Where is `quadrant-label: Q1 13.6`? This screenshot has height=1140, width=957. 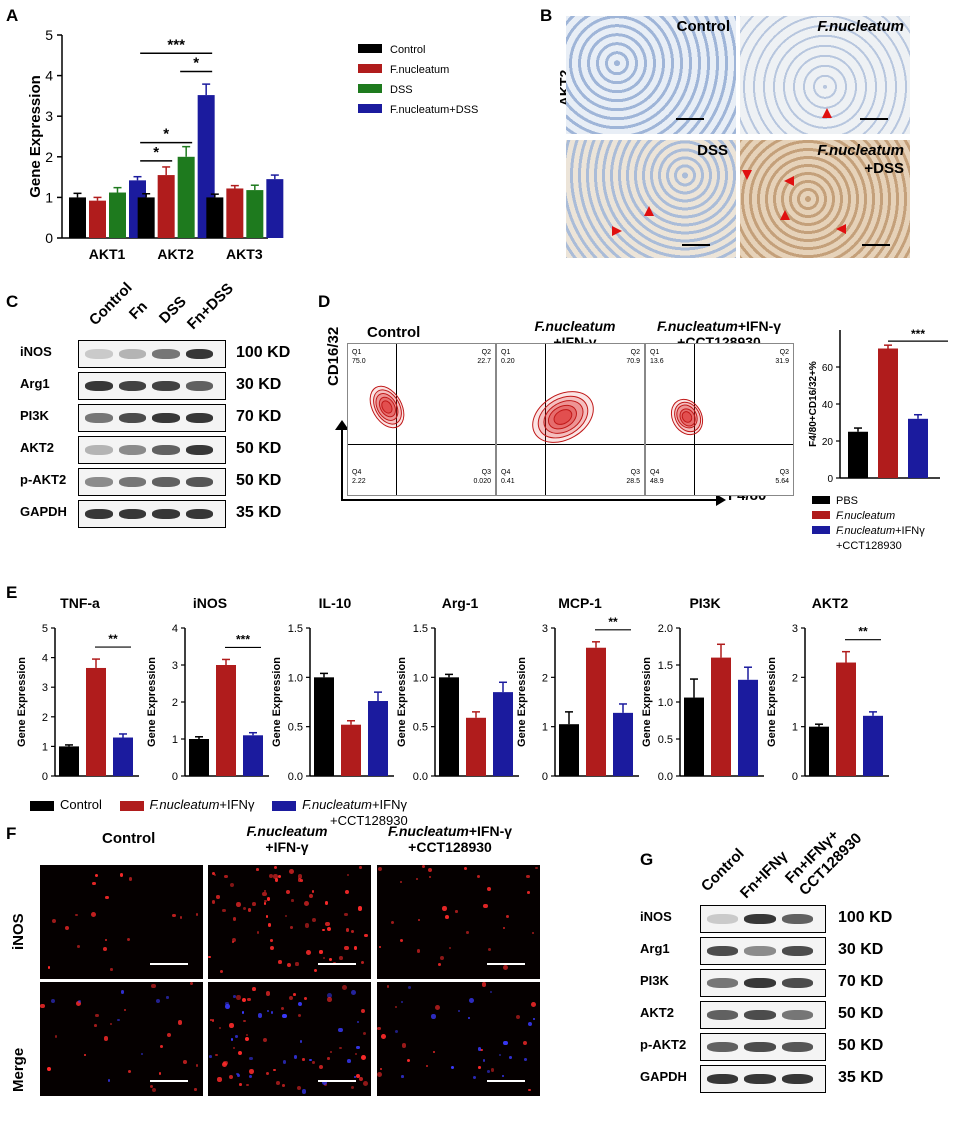
quadrant-label: Q1 13.6 is located at coordinates (657, 357).